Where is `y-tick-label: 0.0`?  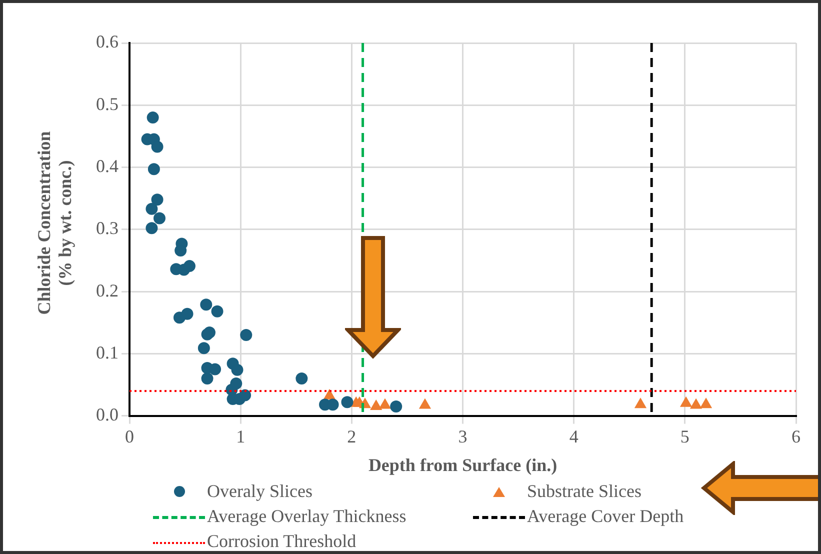
y-tick-label: 0.0 is located at coordinates (107, 414).